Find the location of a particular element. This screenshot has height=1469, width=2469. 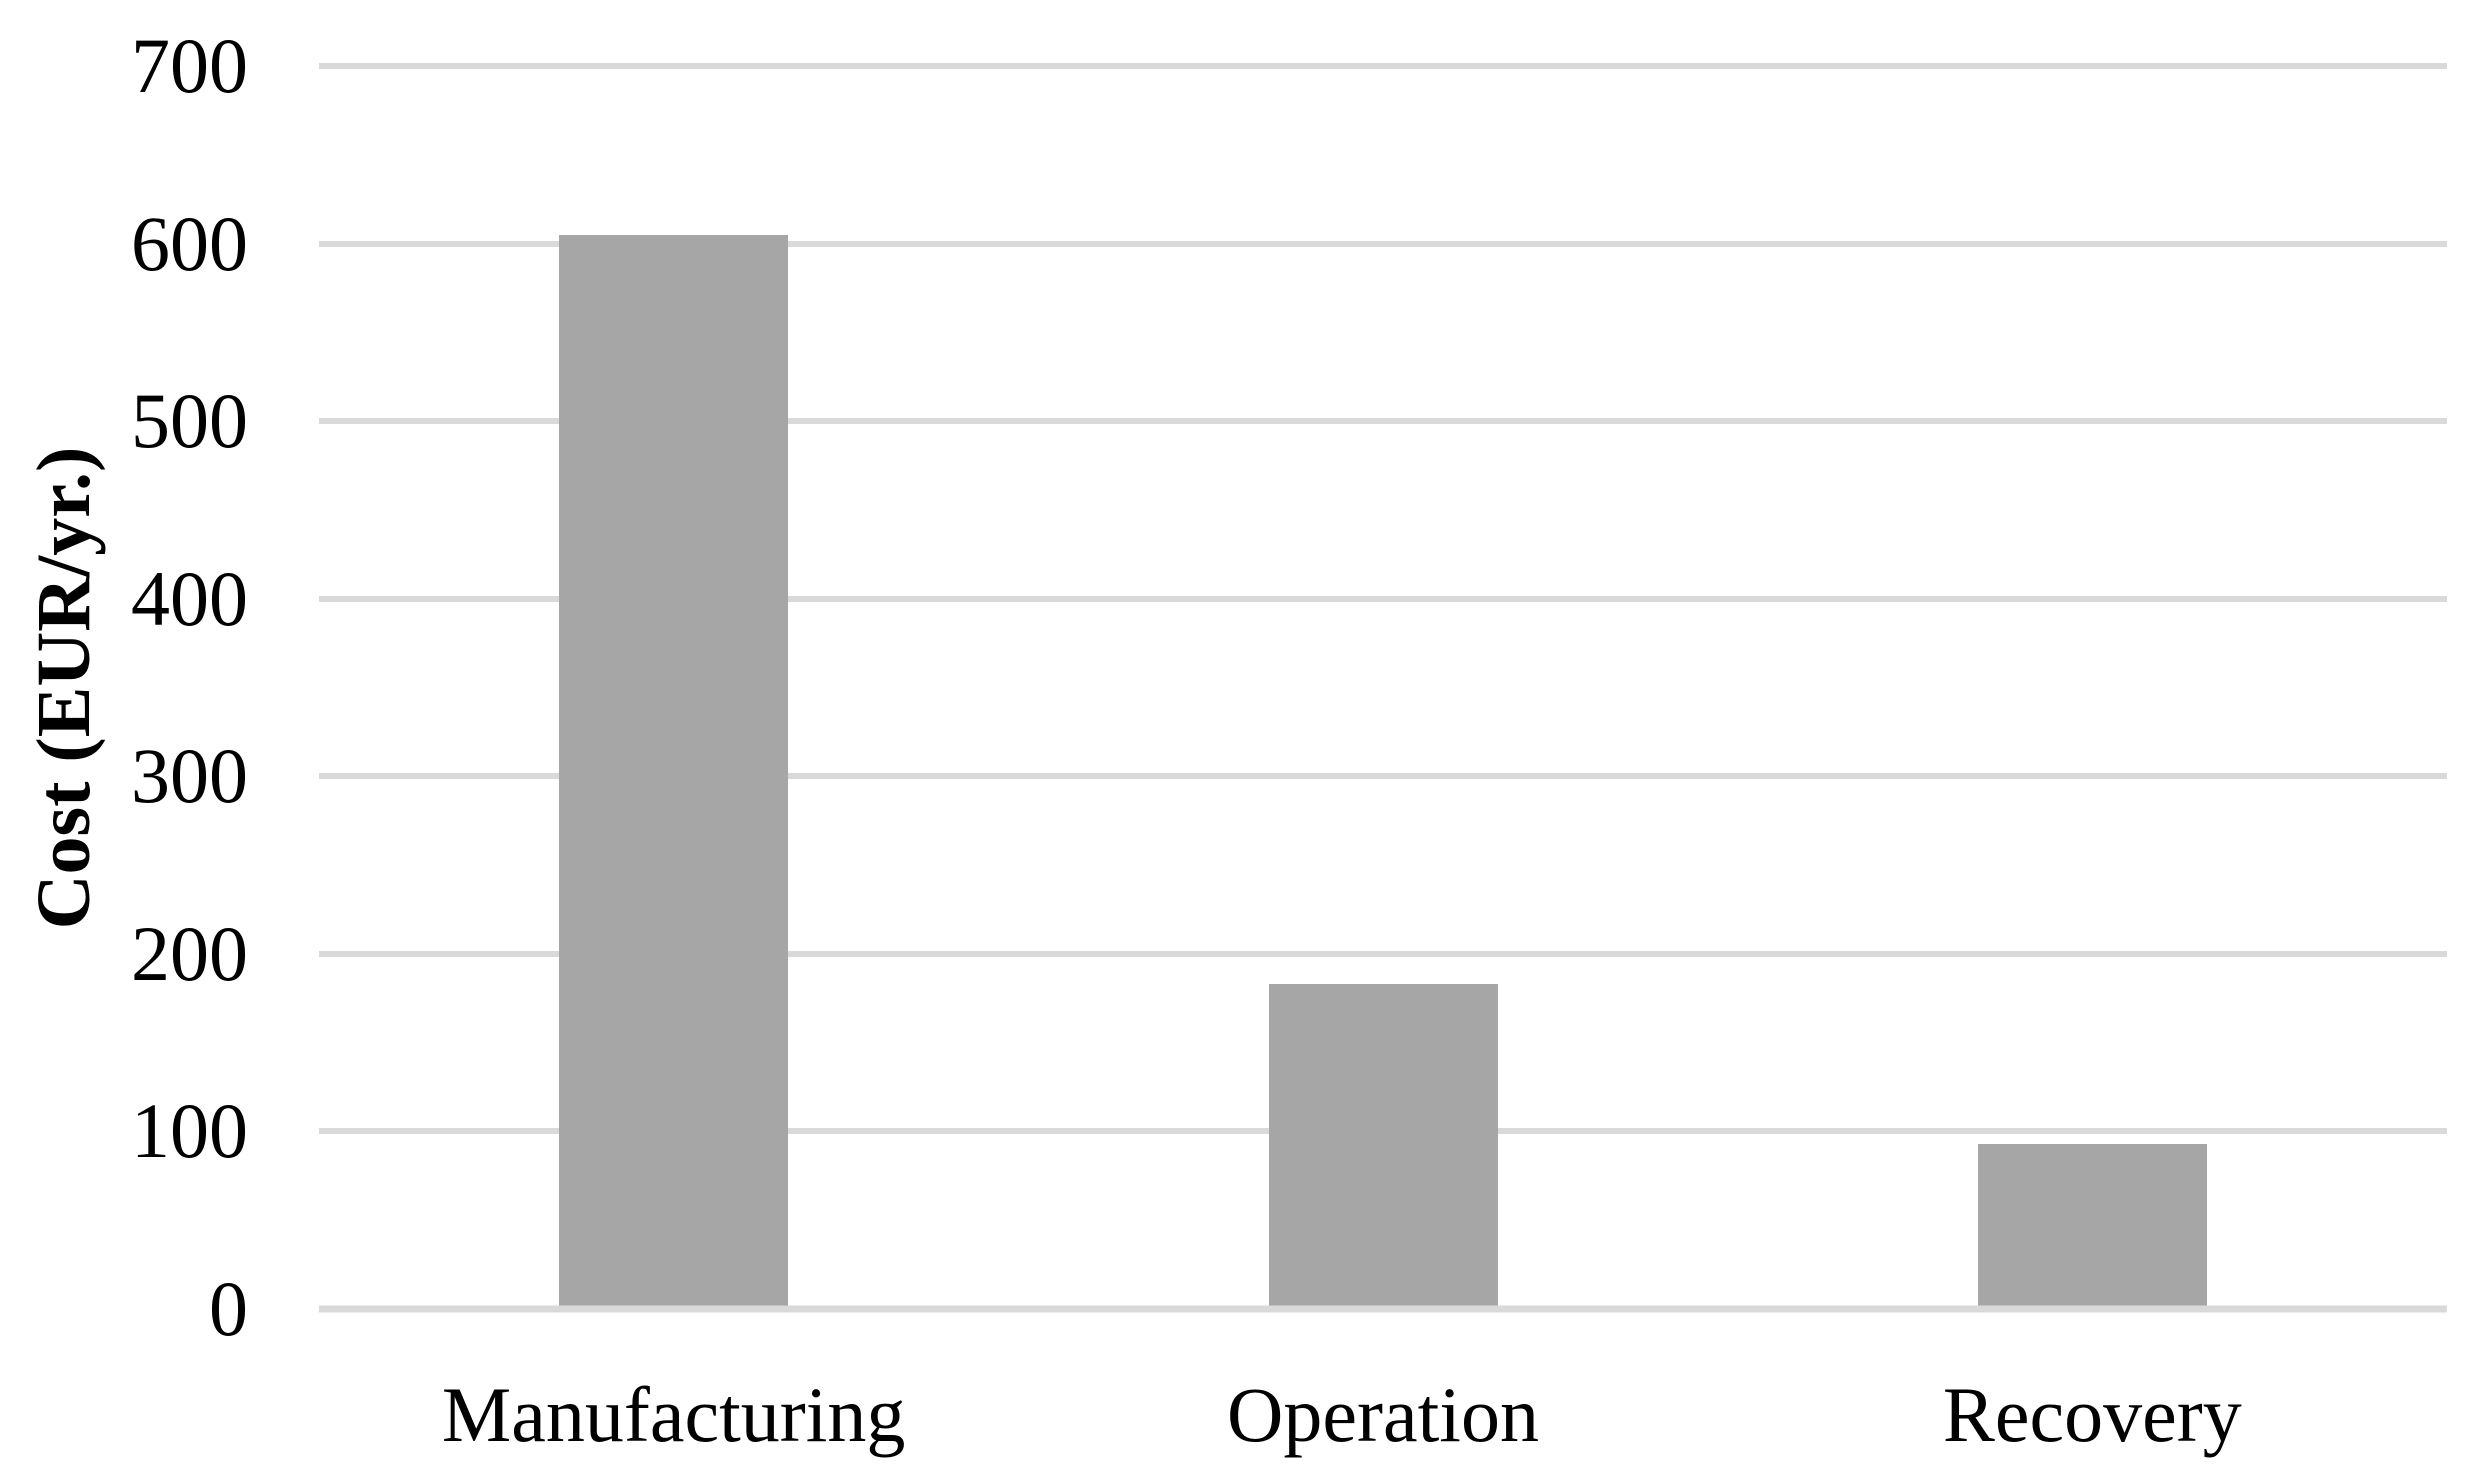

category-label-manufacturing: Manufacturing is located at coordinates (673, 1414).